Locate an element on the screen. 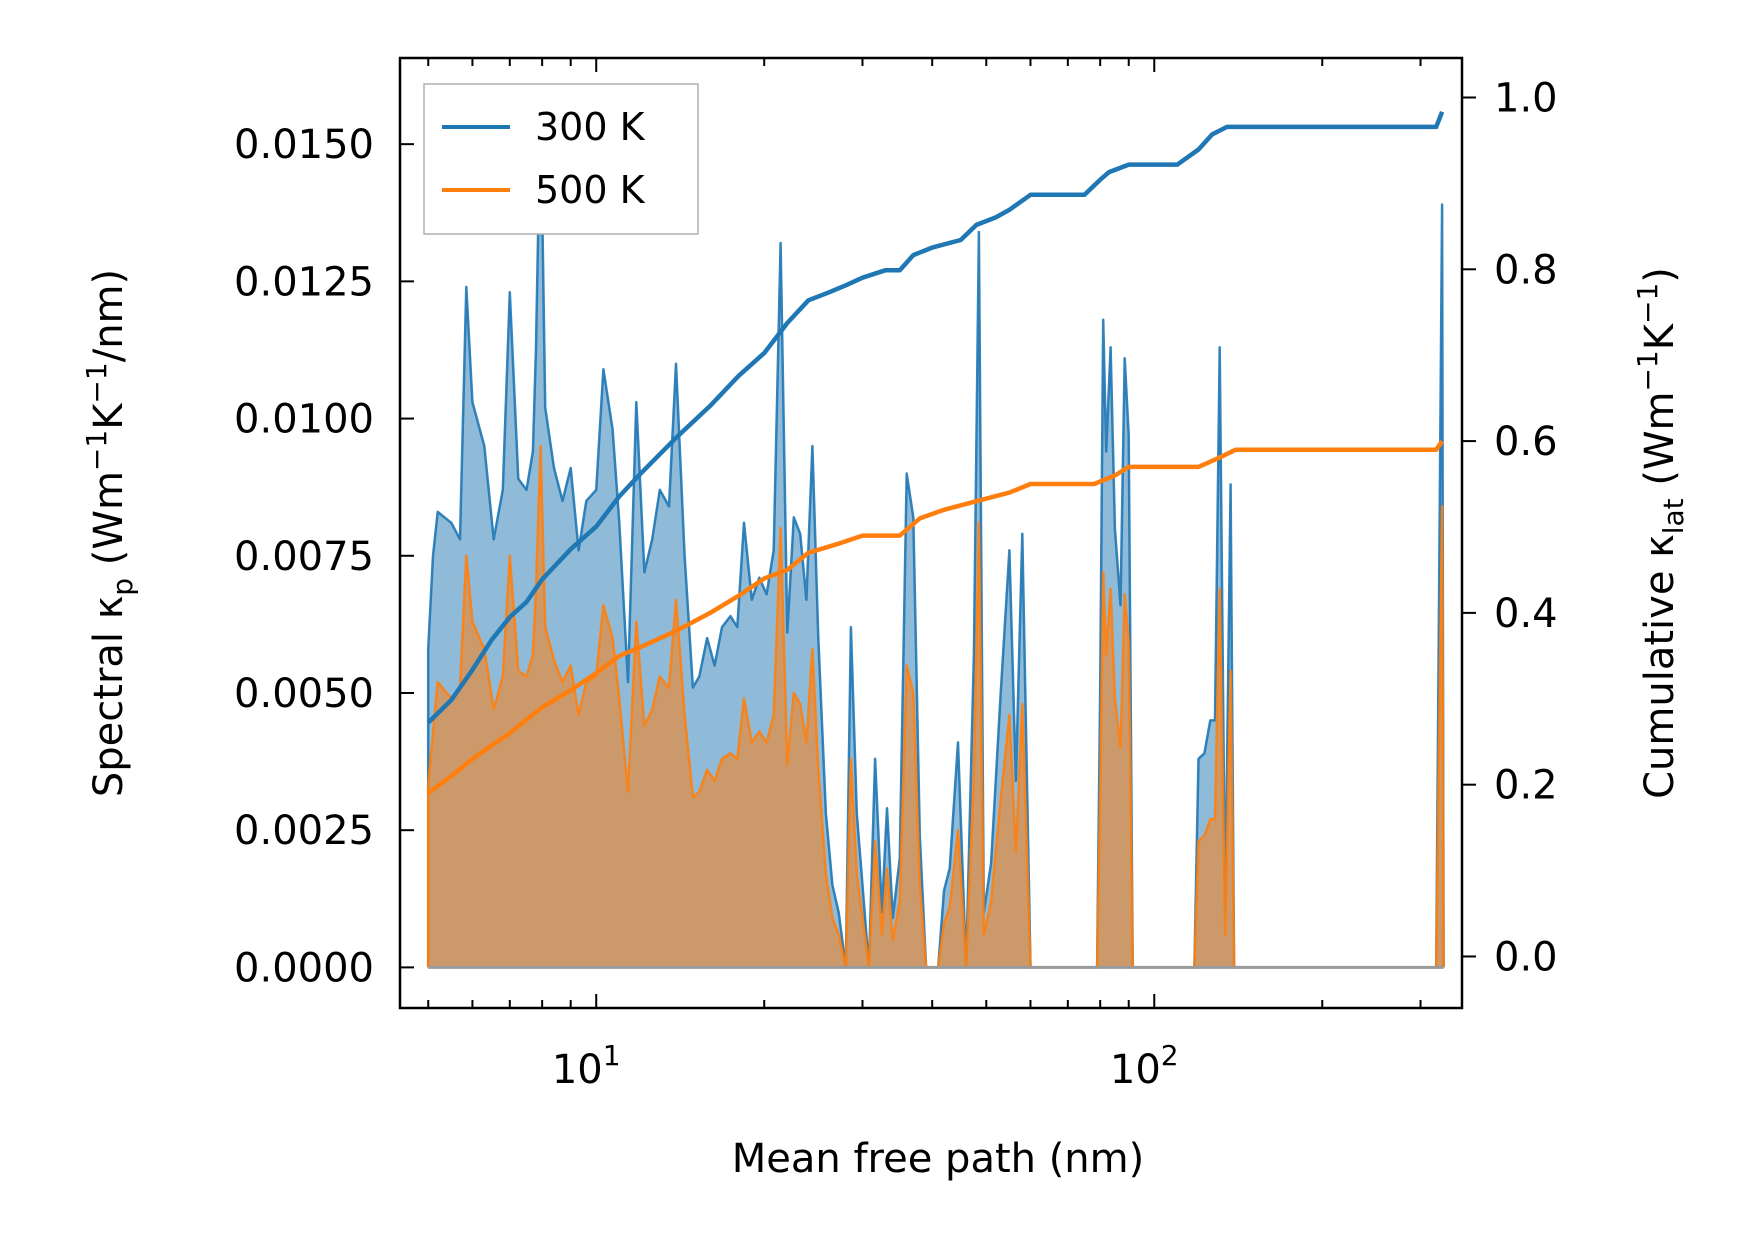 The height and width of the screenshot is (1254, 1753). left-tick-label: 0.0025 is located at coordinates (304, 831).